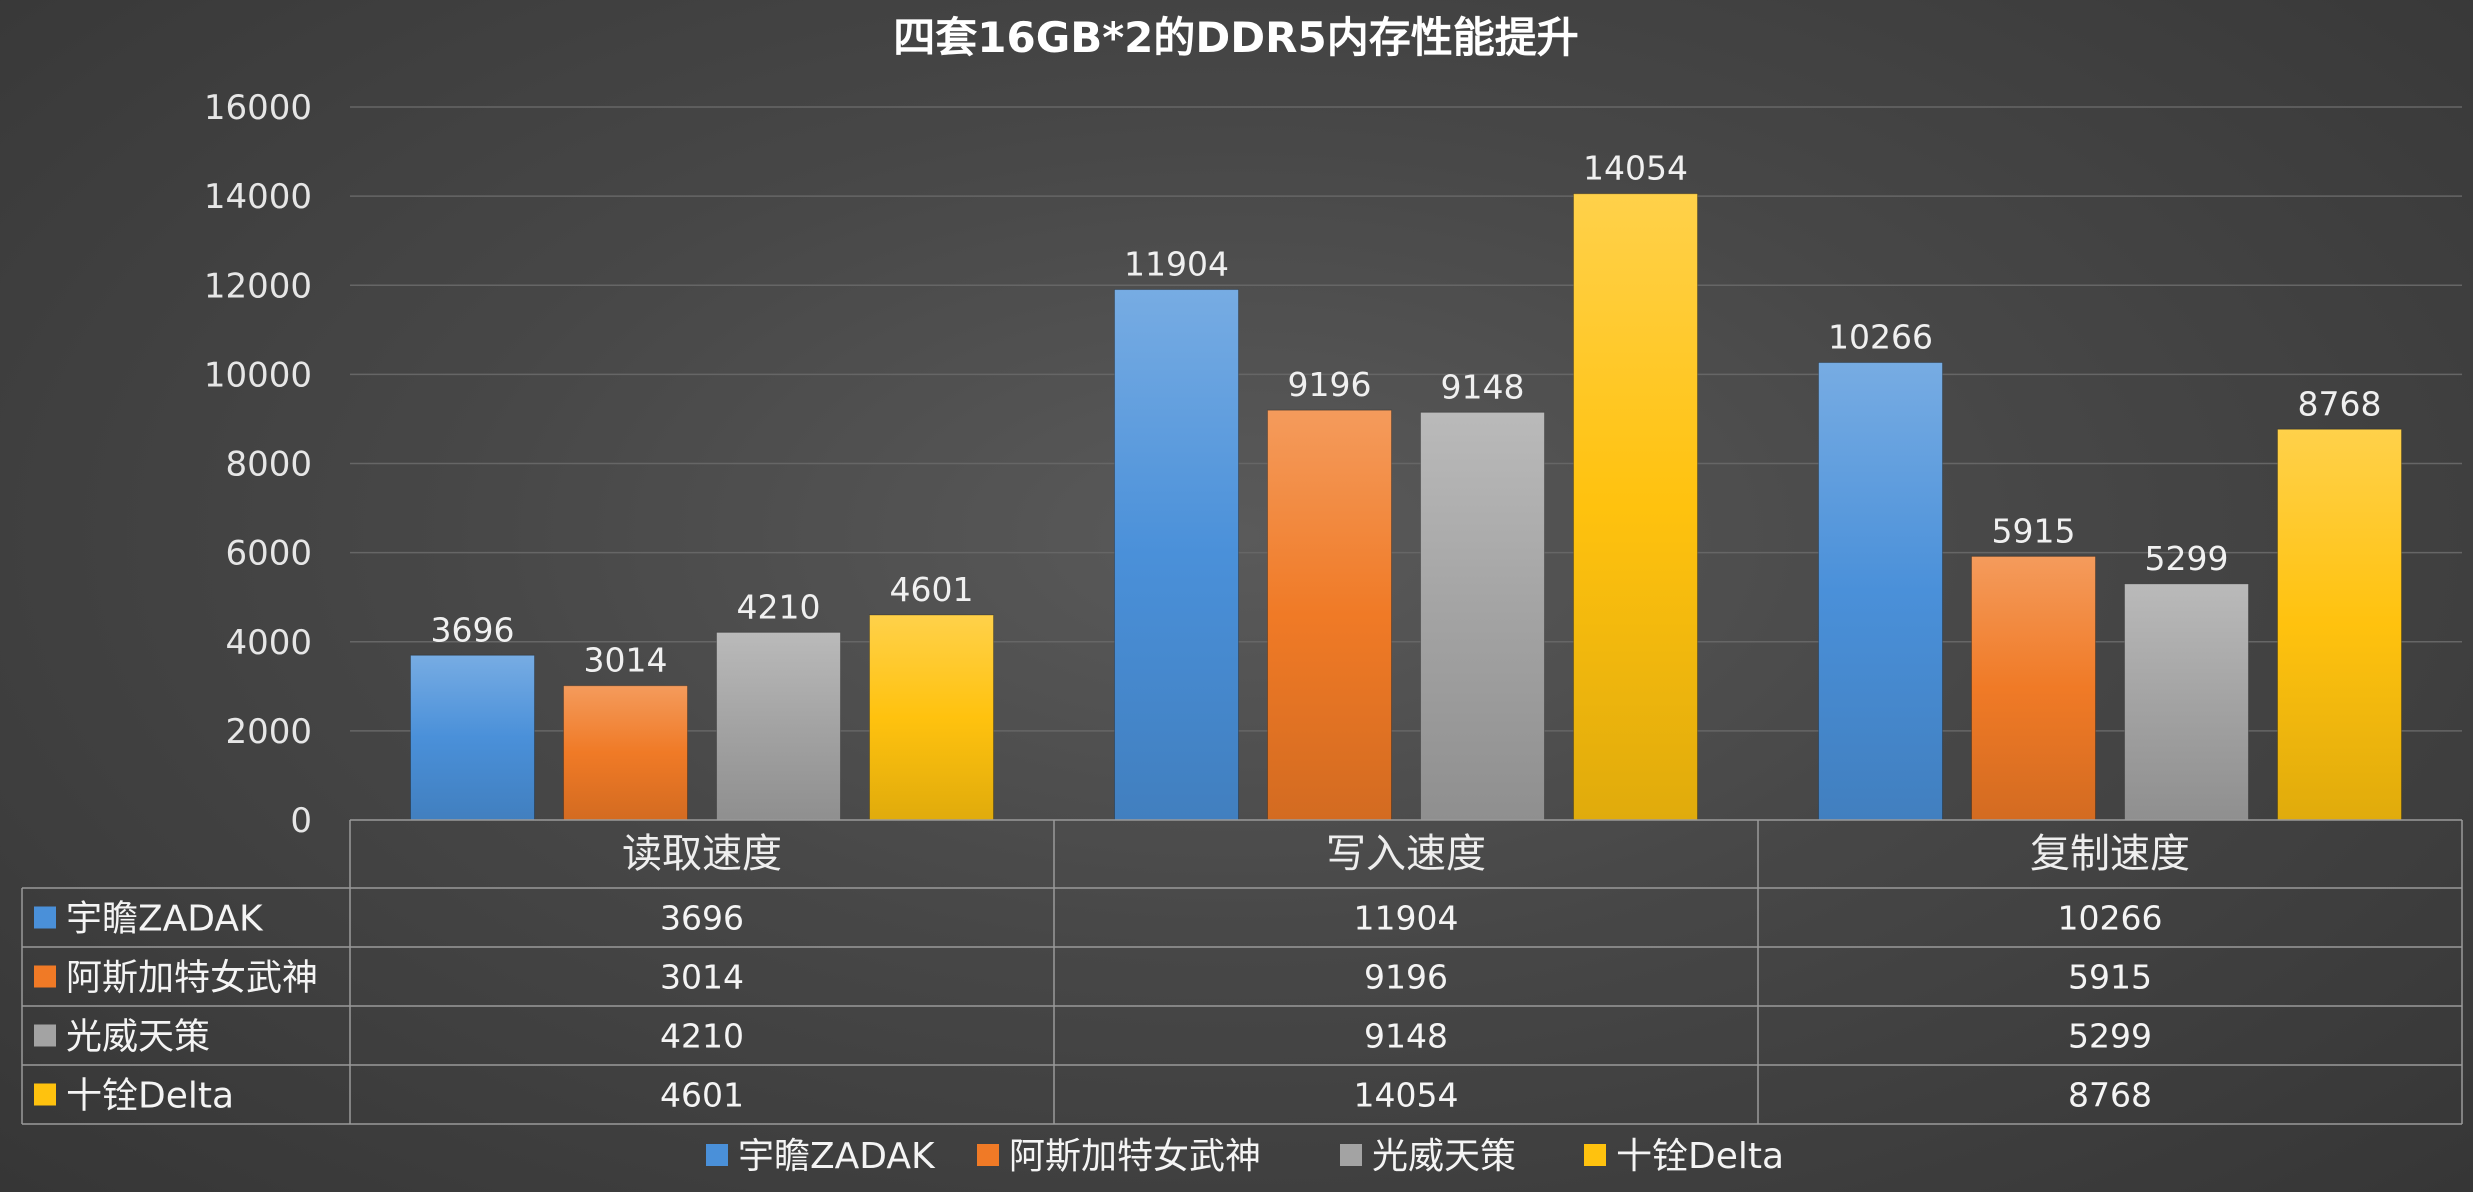  I want to click on legend-label: 光威天策, so click(1444, 1156).